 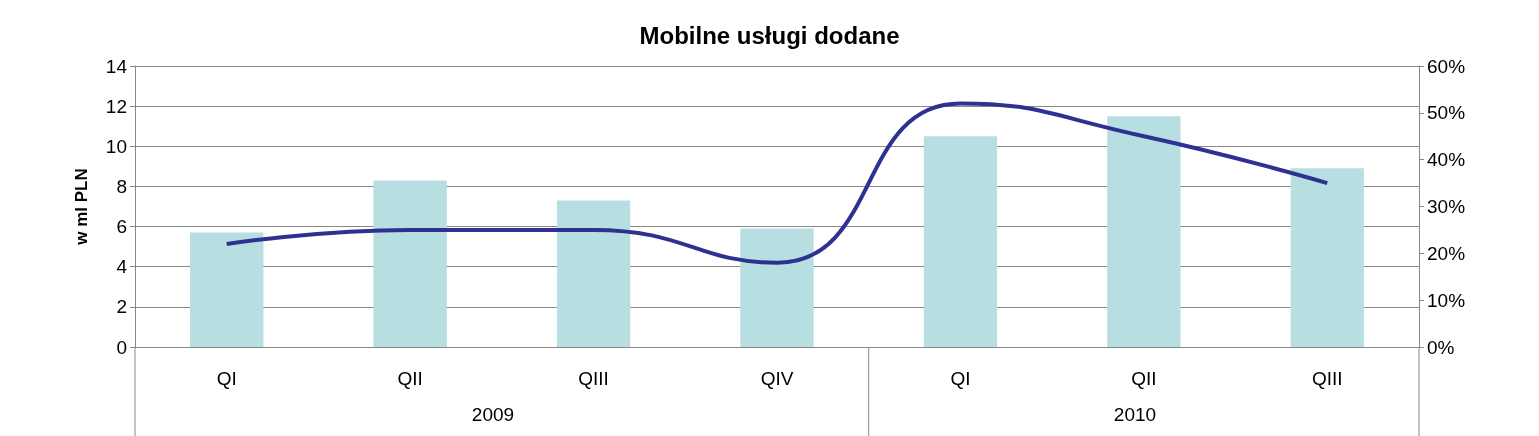 I want to click on y-tick-label: 8, so click(x=121, y=186).